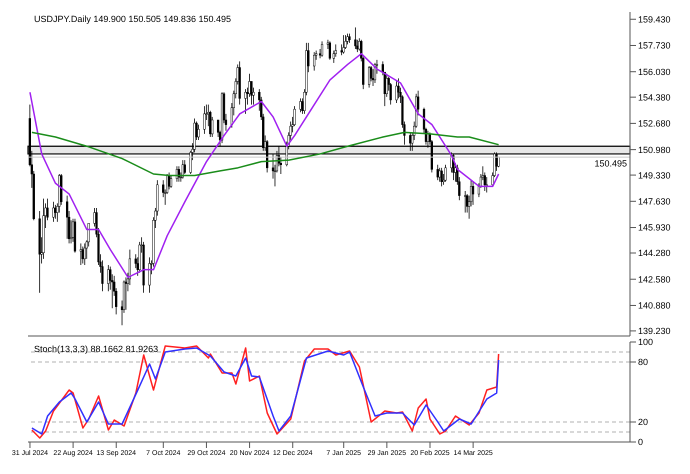 The height and width of the screenshot is (474, 690). I want to click on y-tick-label: 150.980, so click(654, 149).